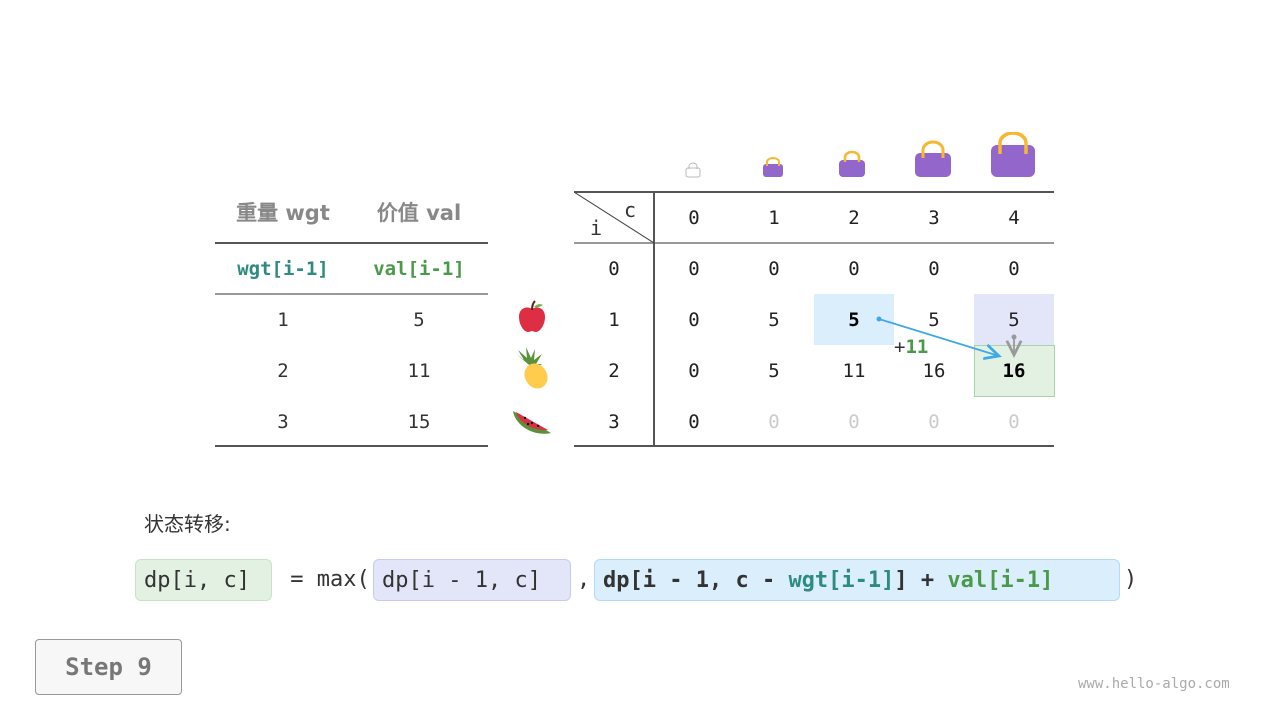 This screenshot has width=1280, height=720. I want to click on col-header: 0, so click(694, 217).